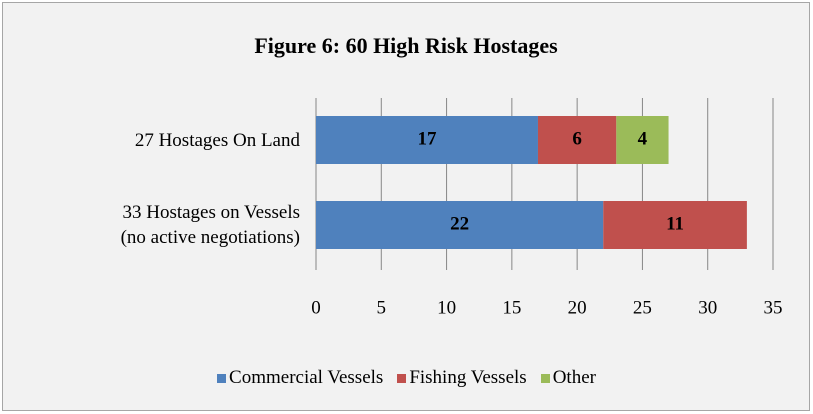 The height and width of the screenshot is (414, 813). Describe the element at coordinates (574, 377) in the screenshot. I see `legend-label: Other` at that location.